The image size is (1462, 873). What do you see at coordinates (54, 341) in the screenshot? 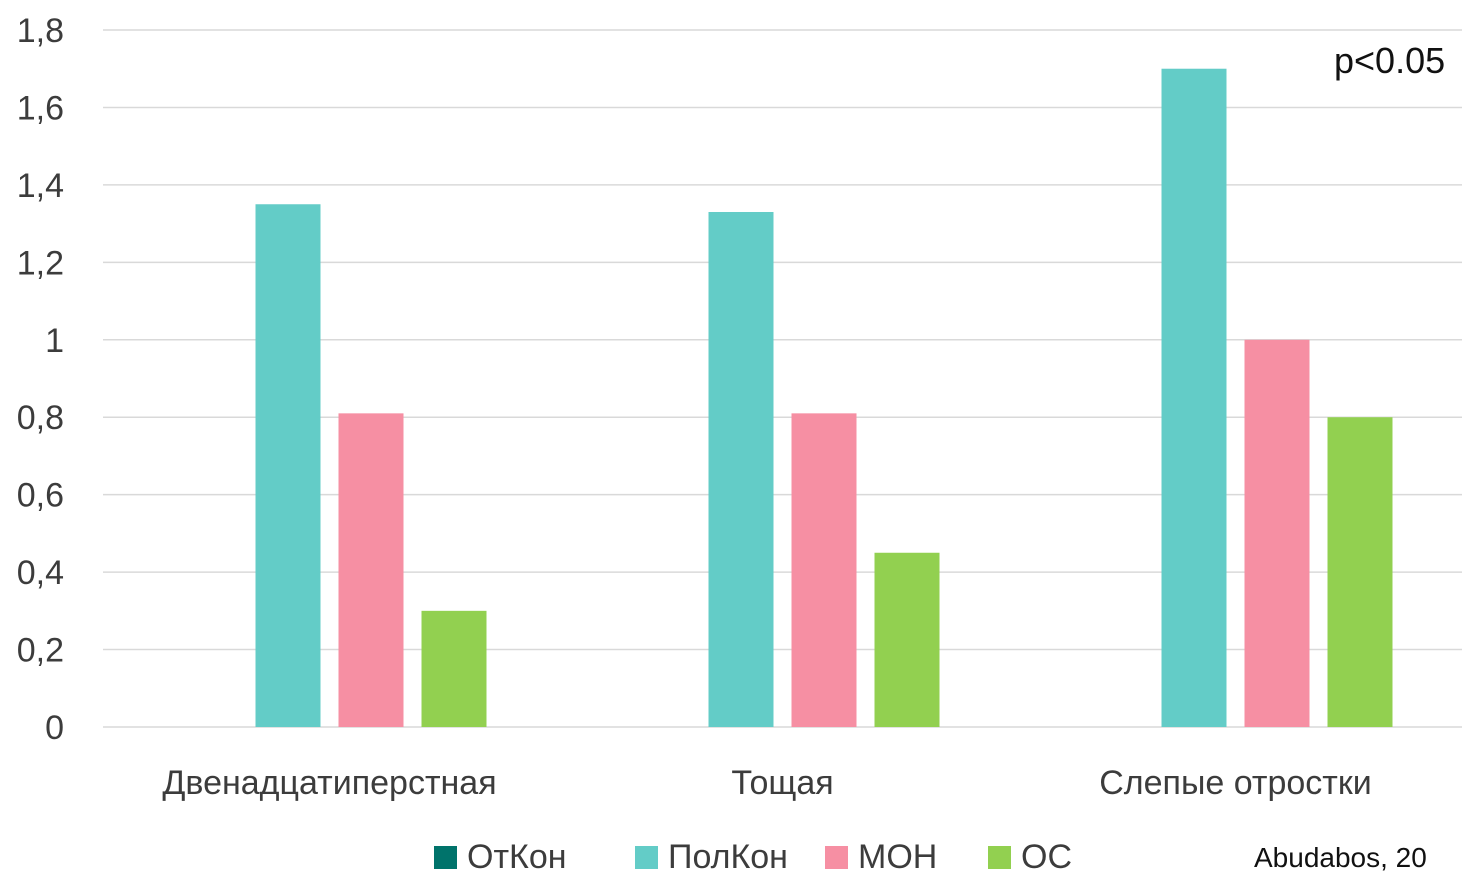
I see `y-tick-label: 1` at bounding box center [54, 341].